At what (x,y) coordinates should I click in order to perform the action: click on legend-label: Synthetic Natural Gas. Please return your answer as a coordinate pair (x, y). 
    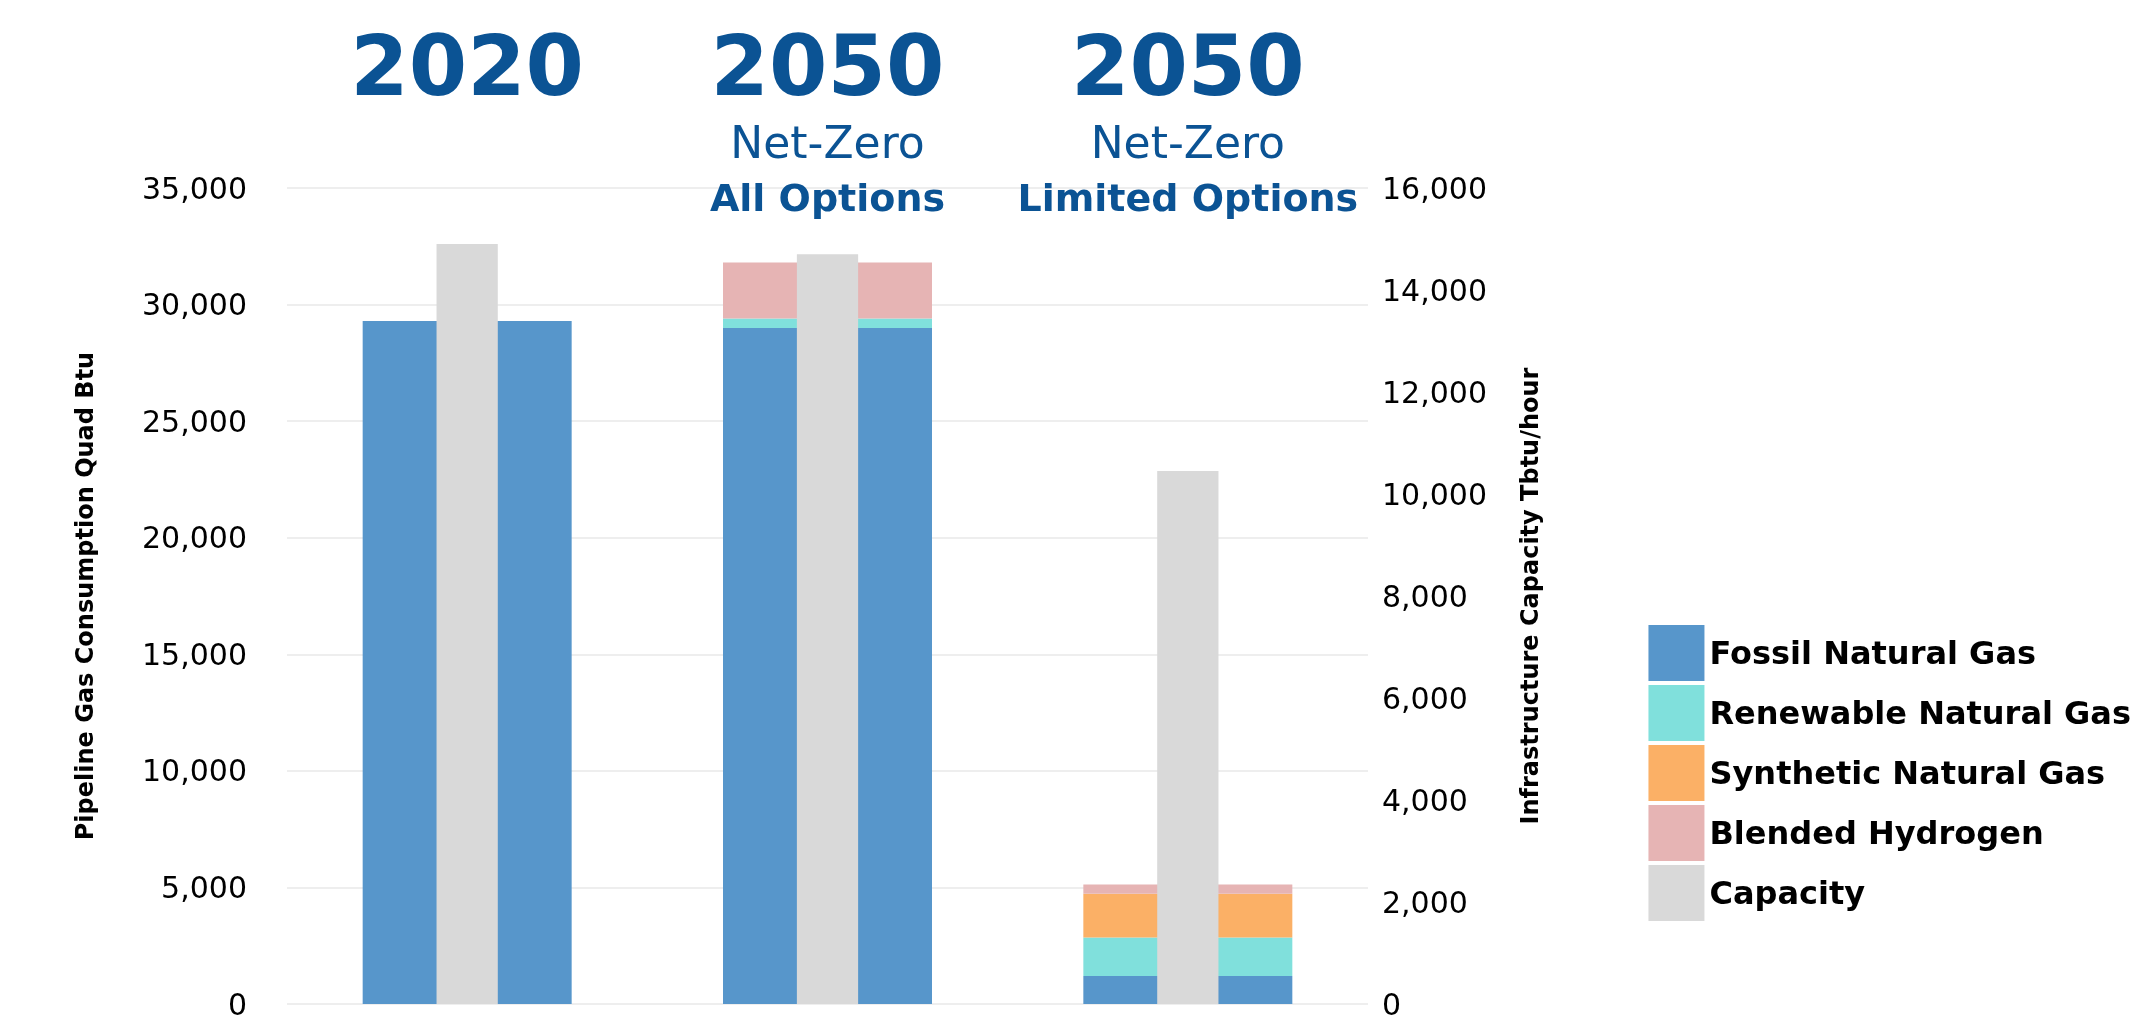
    Looking at the image, I should click on (1907, 773).